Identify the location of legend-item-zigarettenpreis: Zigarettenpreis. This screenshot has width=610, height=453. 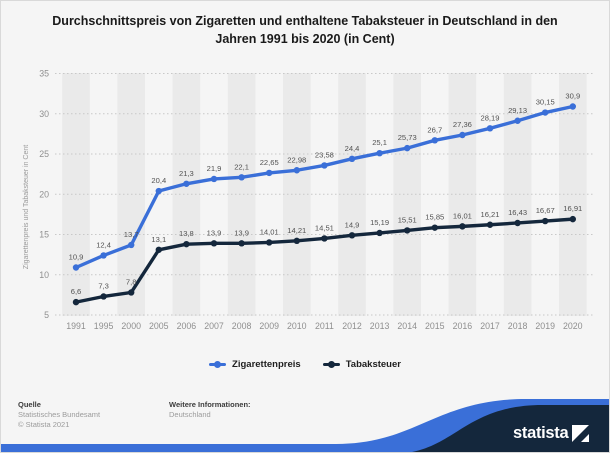
(255, 364).